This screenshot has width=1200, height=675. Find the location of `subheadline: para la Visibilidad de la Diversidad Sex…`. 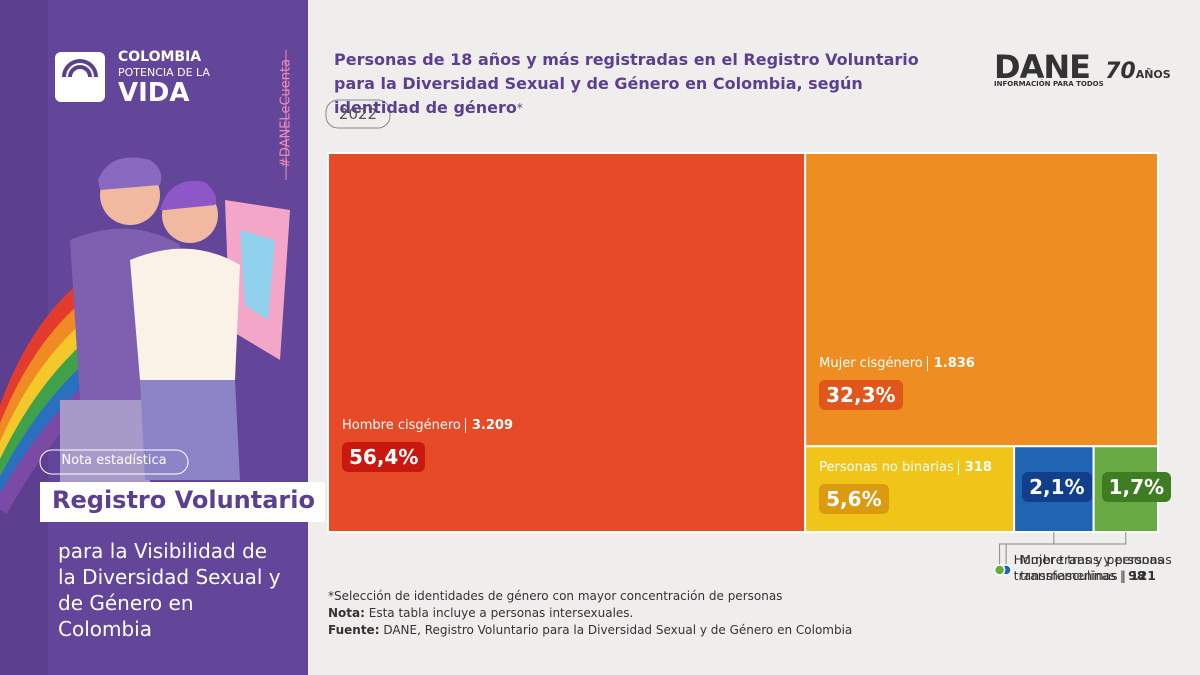

subheadline: para la Visibilidad de la Diversidad Sex… is located at coordinates (169, 590).